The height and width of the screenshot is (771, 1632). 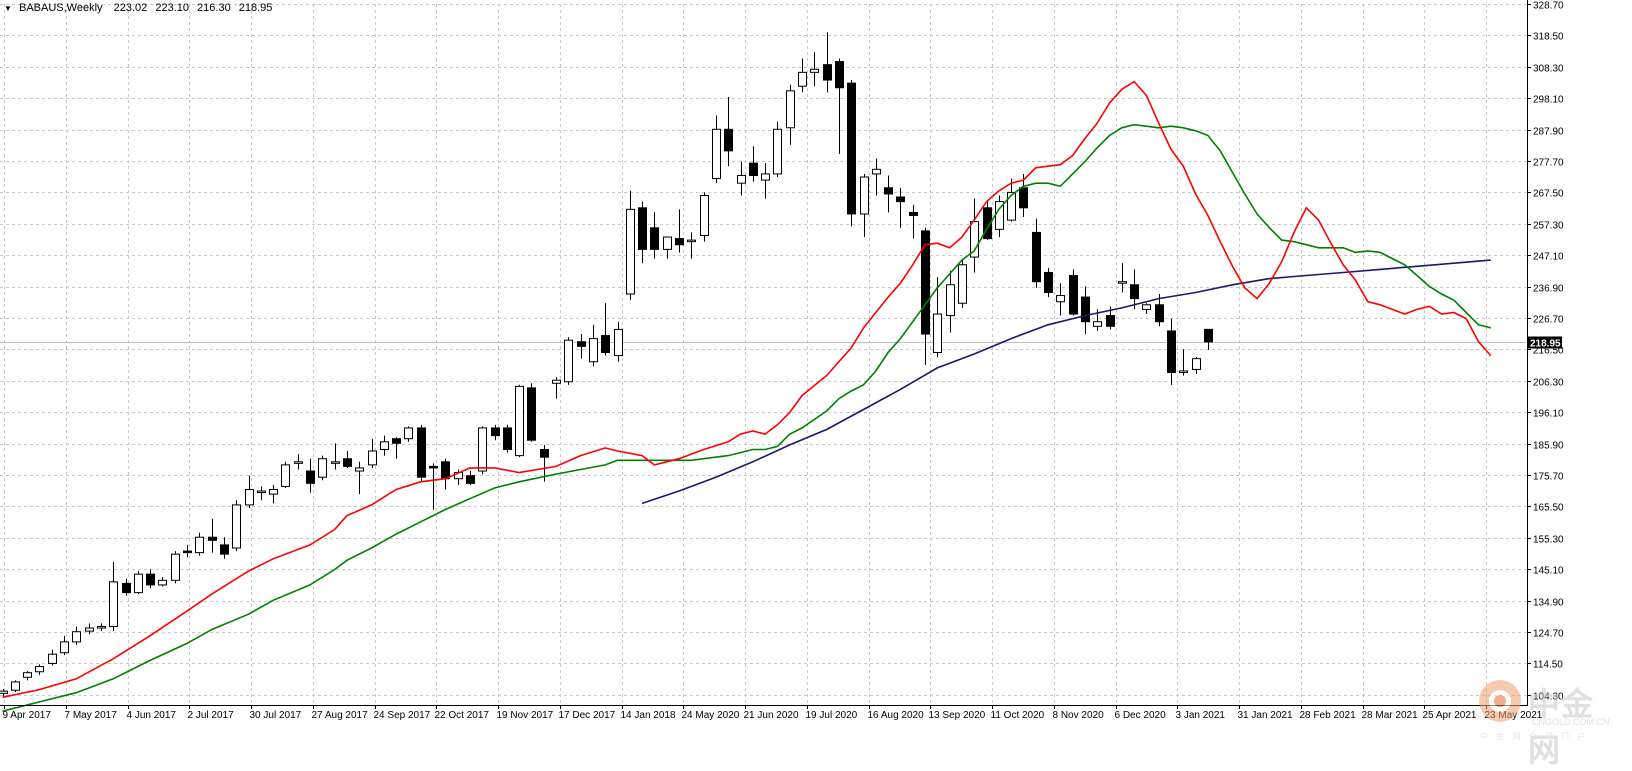 What do you see at coordinates (1548, 446) in the screenshot?
I see `y-tick-label: 185.90` at bounding box center [1548, 446].